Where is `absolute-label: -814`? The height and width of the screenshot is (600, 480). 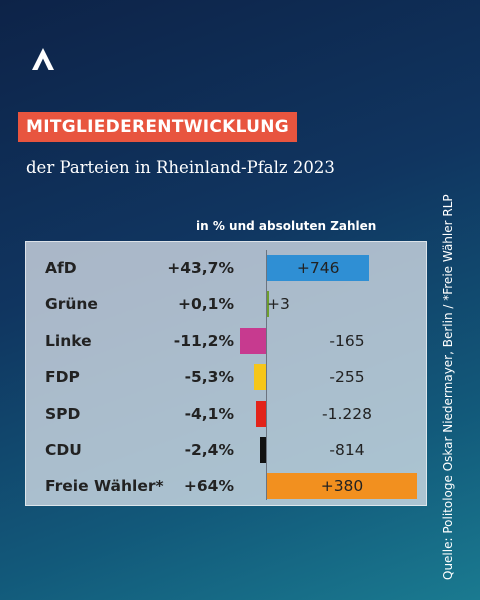
absolute-label: -814 is located at coordinates (347, 450).